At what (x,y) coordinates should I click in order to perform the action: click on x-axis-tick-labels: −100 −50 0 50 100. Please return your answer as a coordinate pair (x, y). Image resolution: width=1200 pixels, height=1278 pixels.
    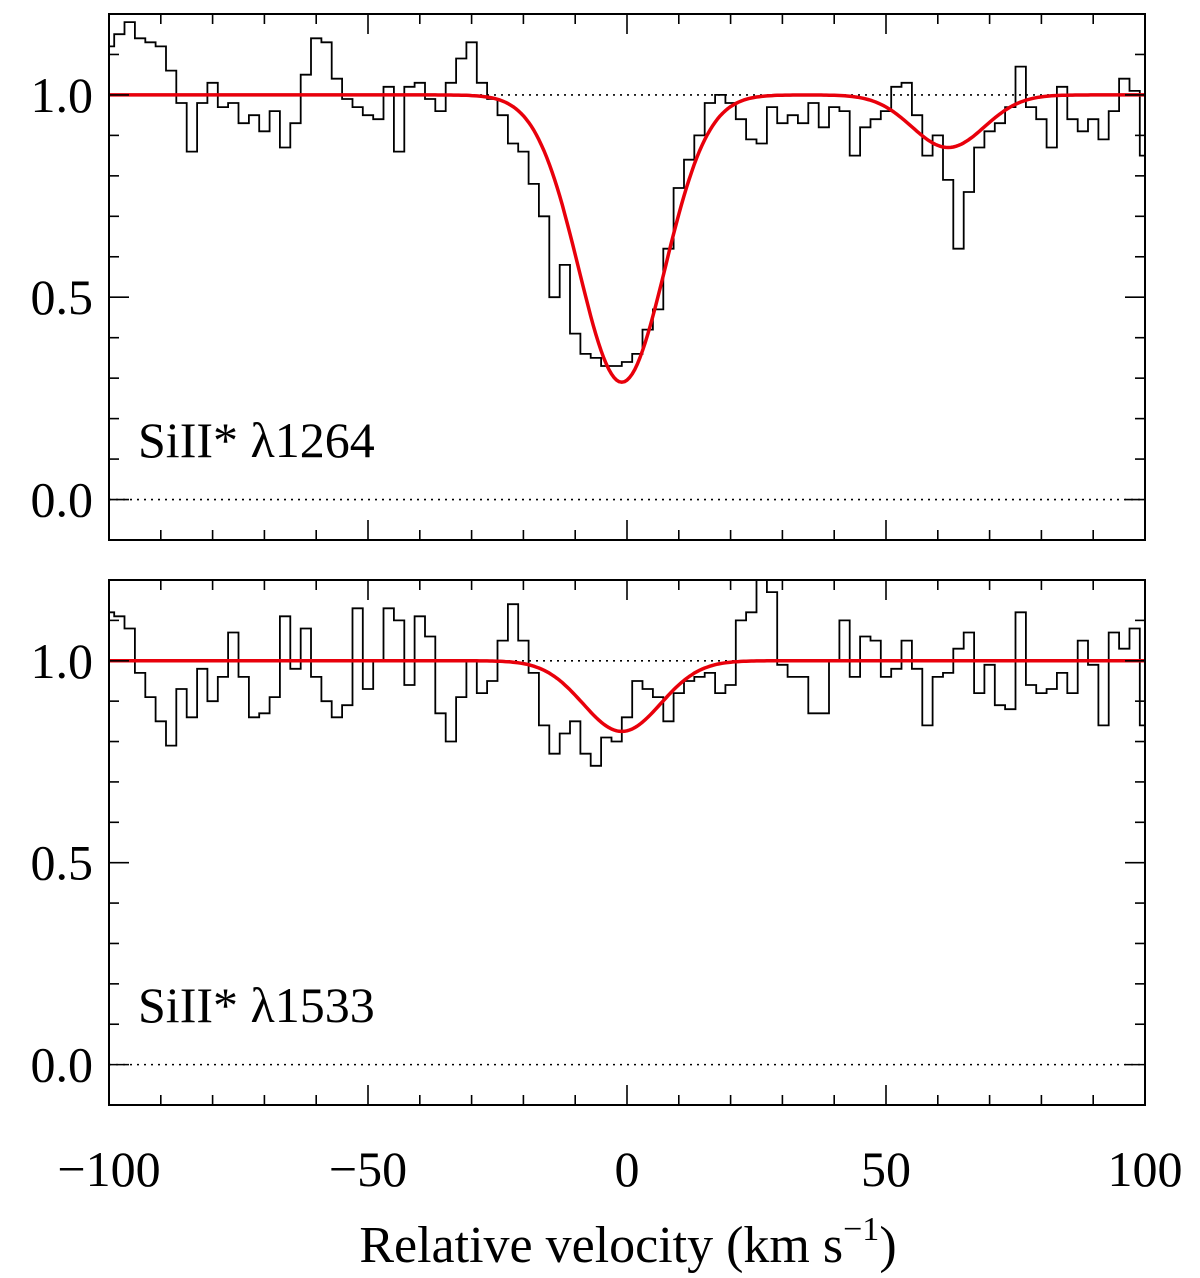
    Looking at the image, I should click on (619, 1169).